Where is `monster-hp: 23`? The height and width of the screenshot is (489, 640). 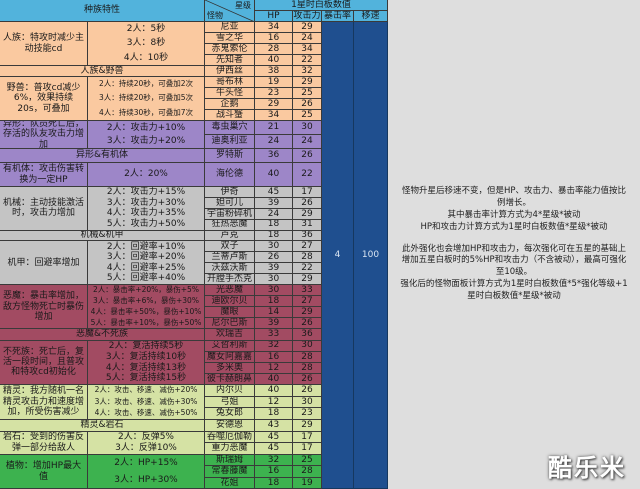
monster-hp: 23 is located at coordinates (274, 93).